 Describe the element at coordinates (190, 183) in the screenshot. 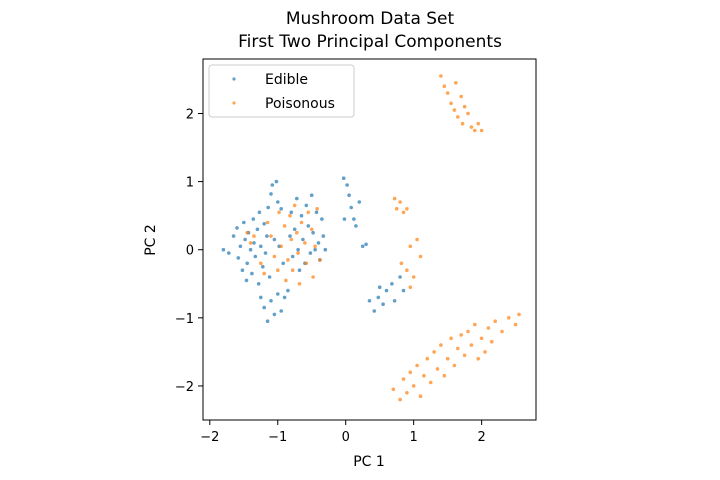

I see `y-tick-label: 1` at that location.